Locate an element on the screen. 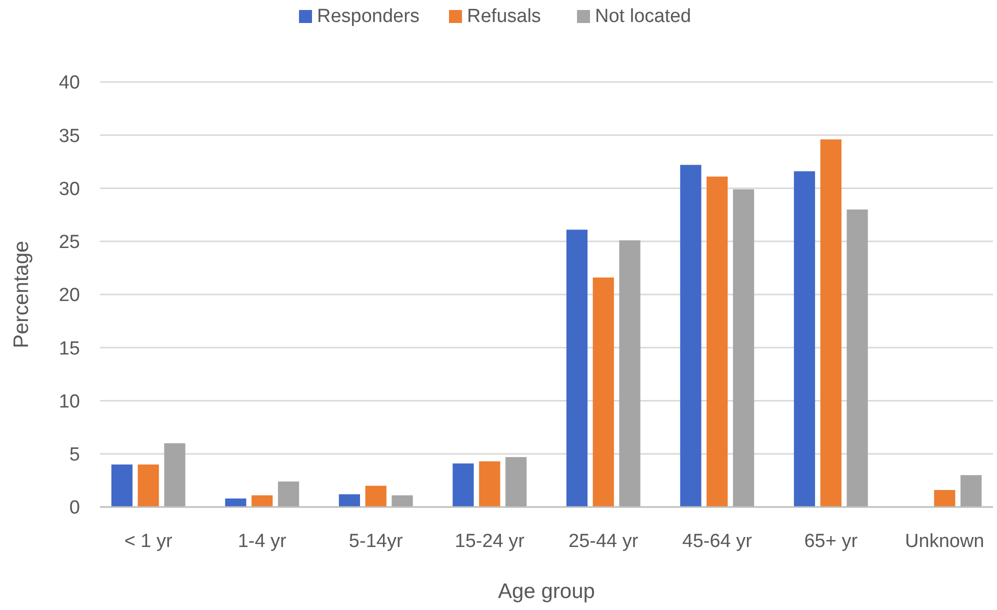  x-tick-label: 65+ yr is located at coordinates (831, 541).